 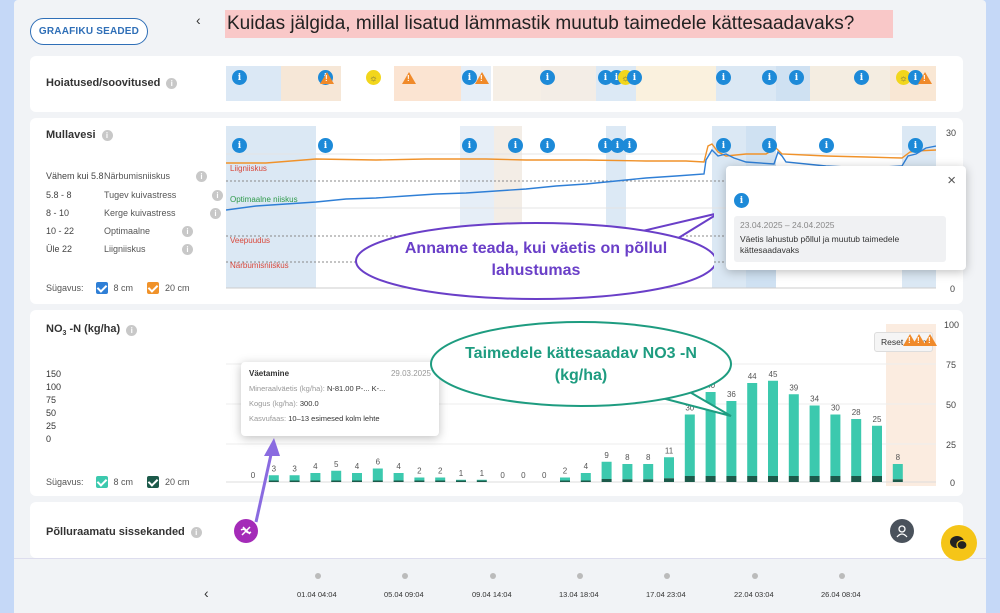 I want to click on no3-callout-text: Taimedele kättesaadav NO3 -N (kg/ha), so click(x=581, y=364).